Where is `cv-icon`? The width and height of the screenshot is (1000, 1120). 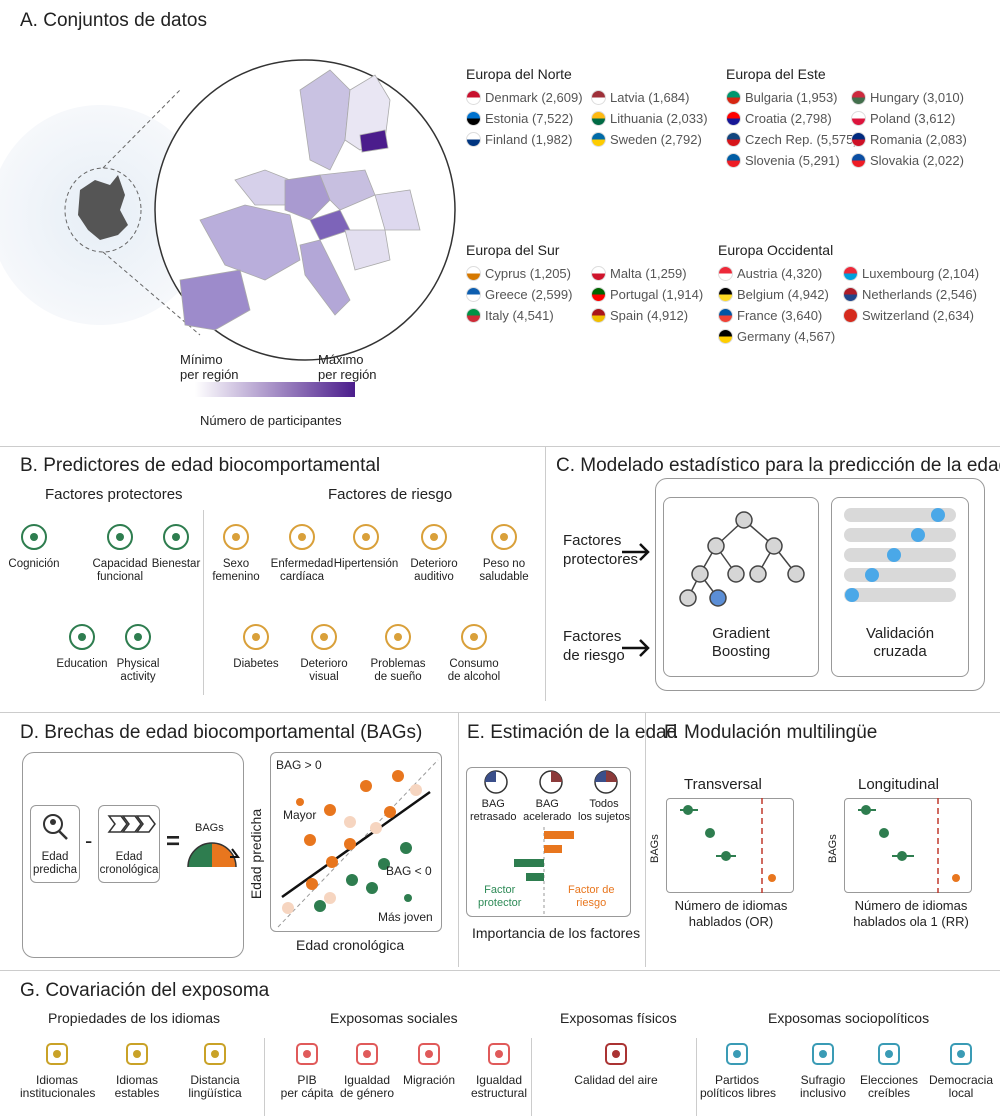 cv-icon is located at coordinates (900, 555).